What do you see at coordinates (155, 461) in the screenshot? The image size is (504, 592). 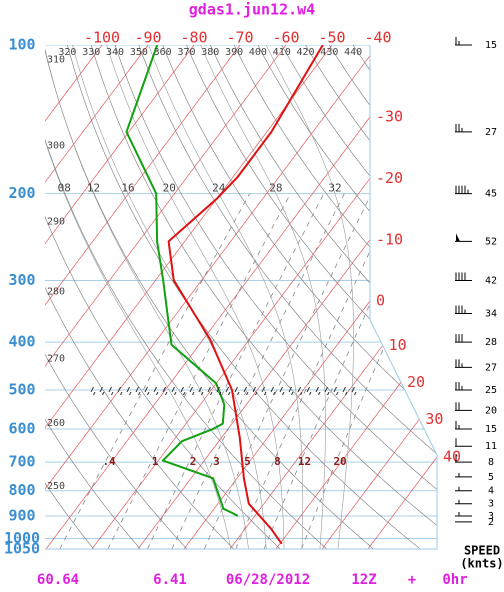 I see `mixing-ratio-label: 1` at bounding box center [155, 461].